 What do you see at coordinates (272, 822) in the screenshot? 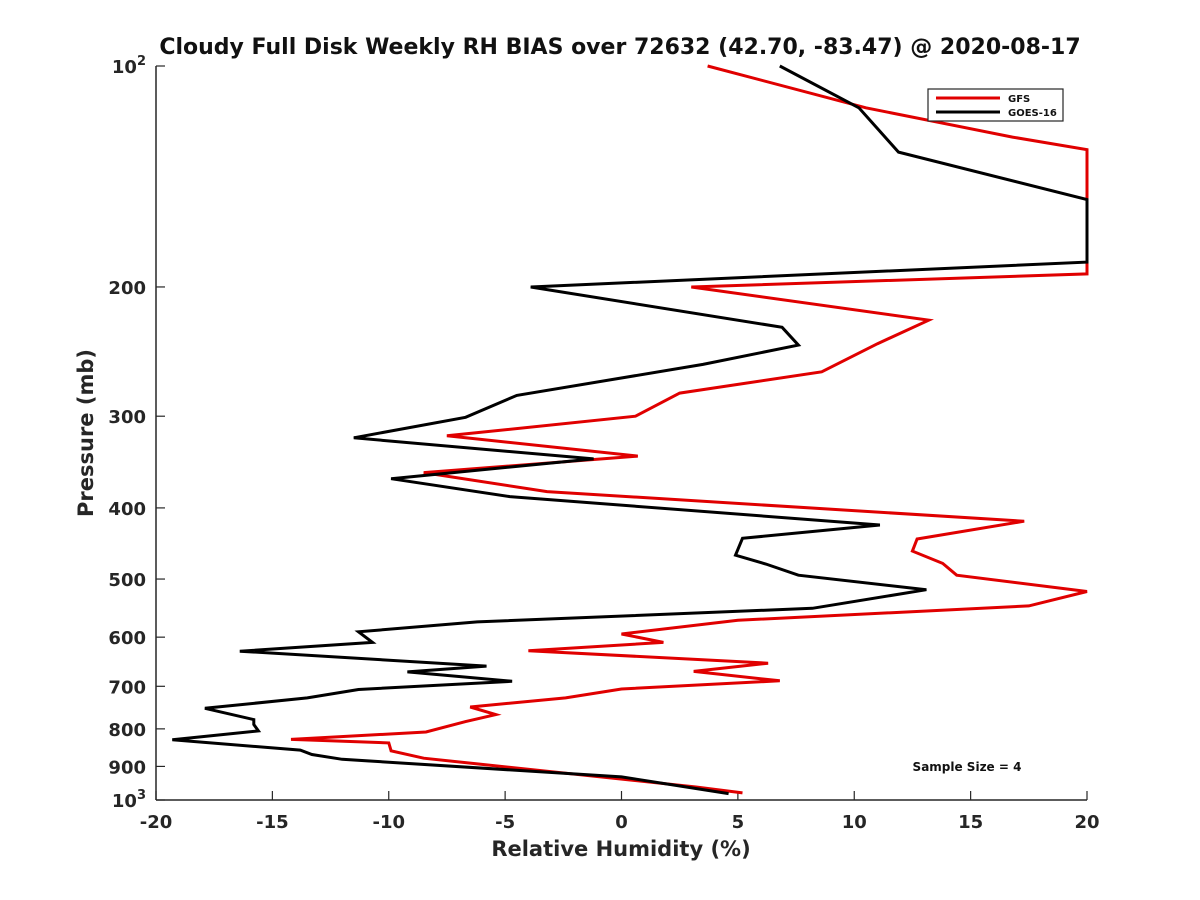
I see `x-tick-label: -15` at bounding box center [272, 822].